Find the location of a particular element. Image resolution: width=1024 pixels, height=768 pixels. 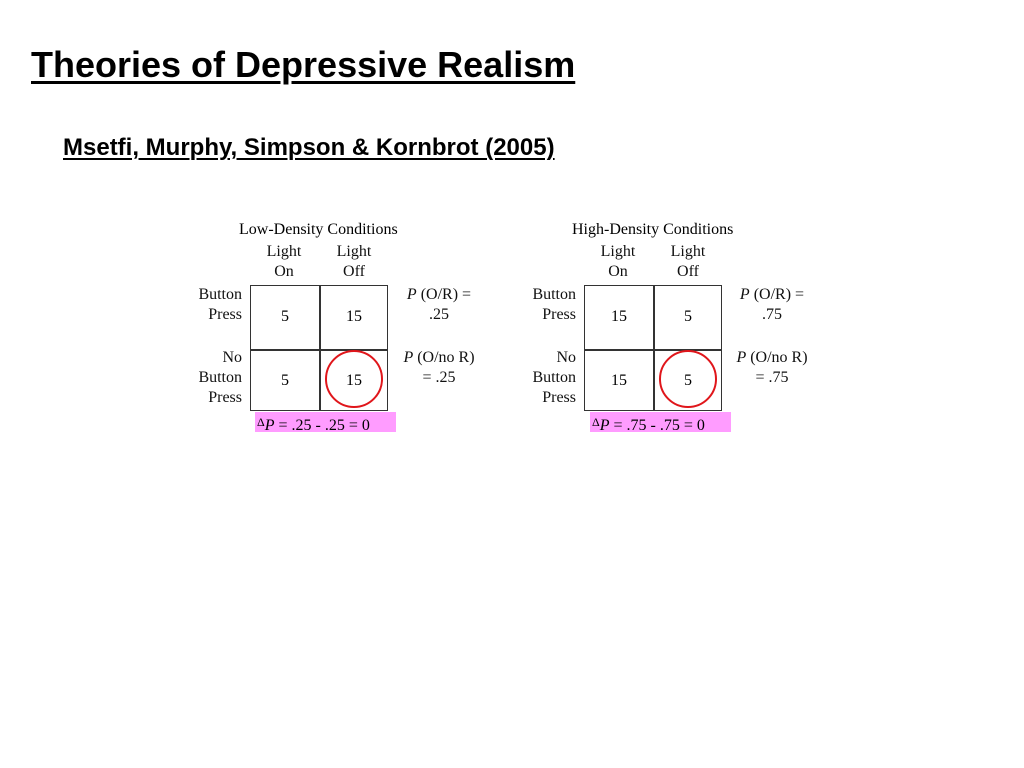

panel-header: High-Density Conditions is located at coordinates (653, 229).